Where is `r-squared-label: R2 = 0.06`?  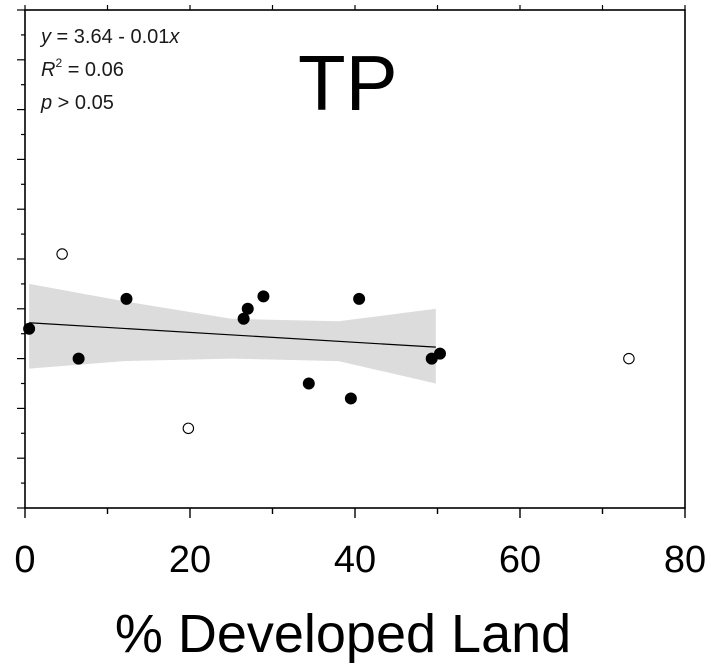
r-squared-label: R2 = 0.06 is located at coordinates (82, 68).